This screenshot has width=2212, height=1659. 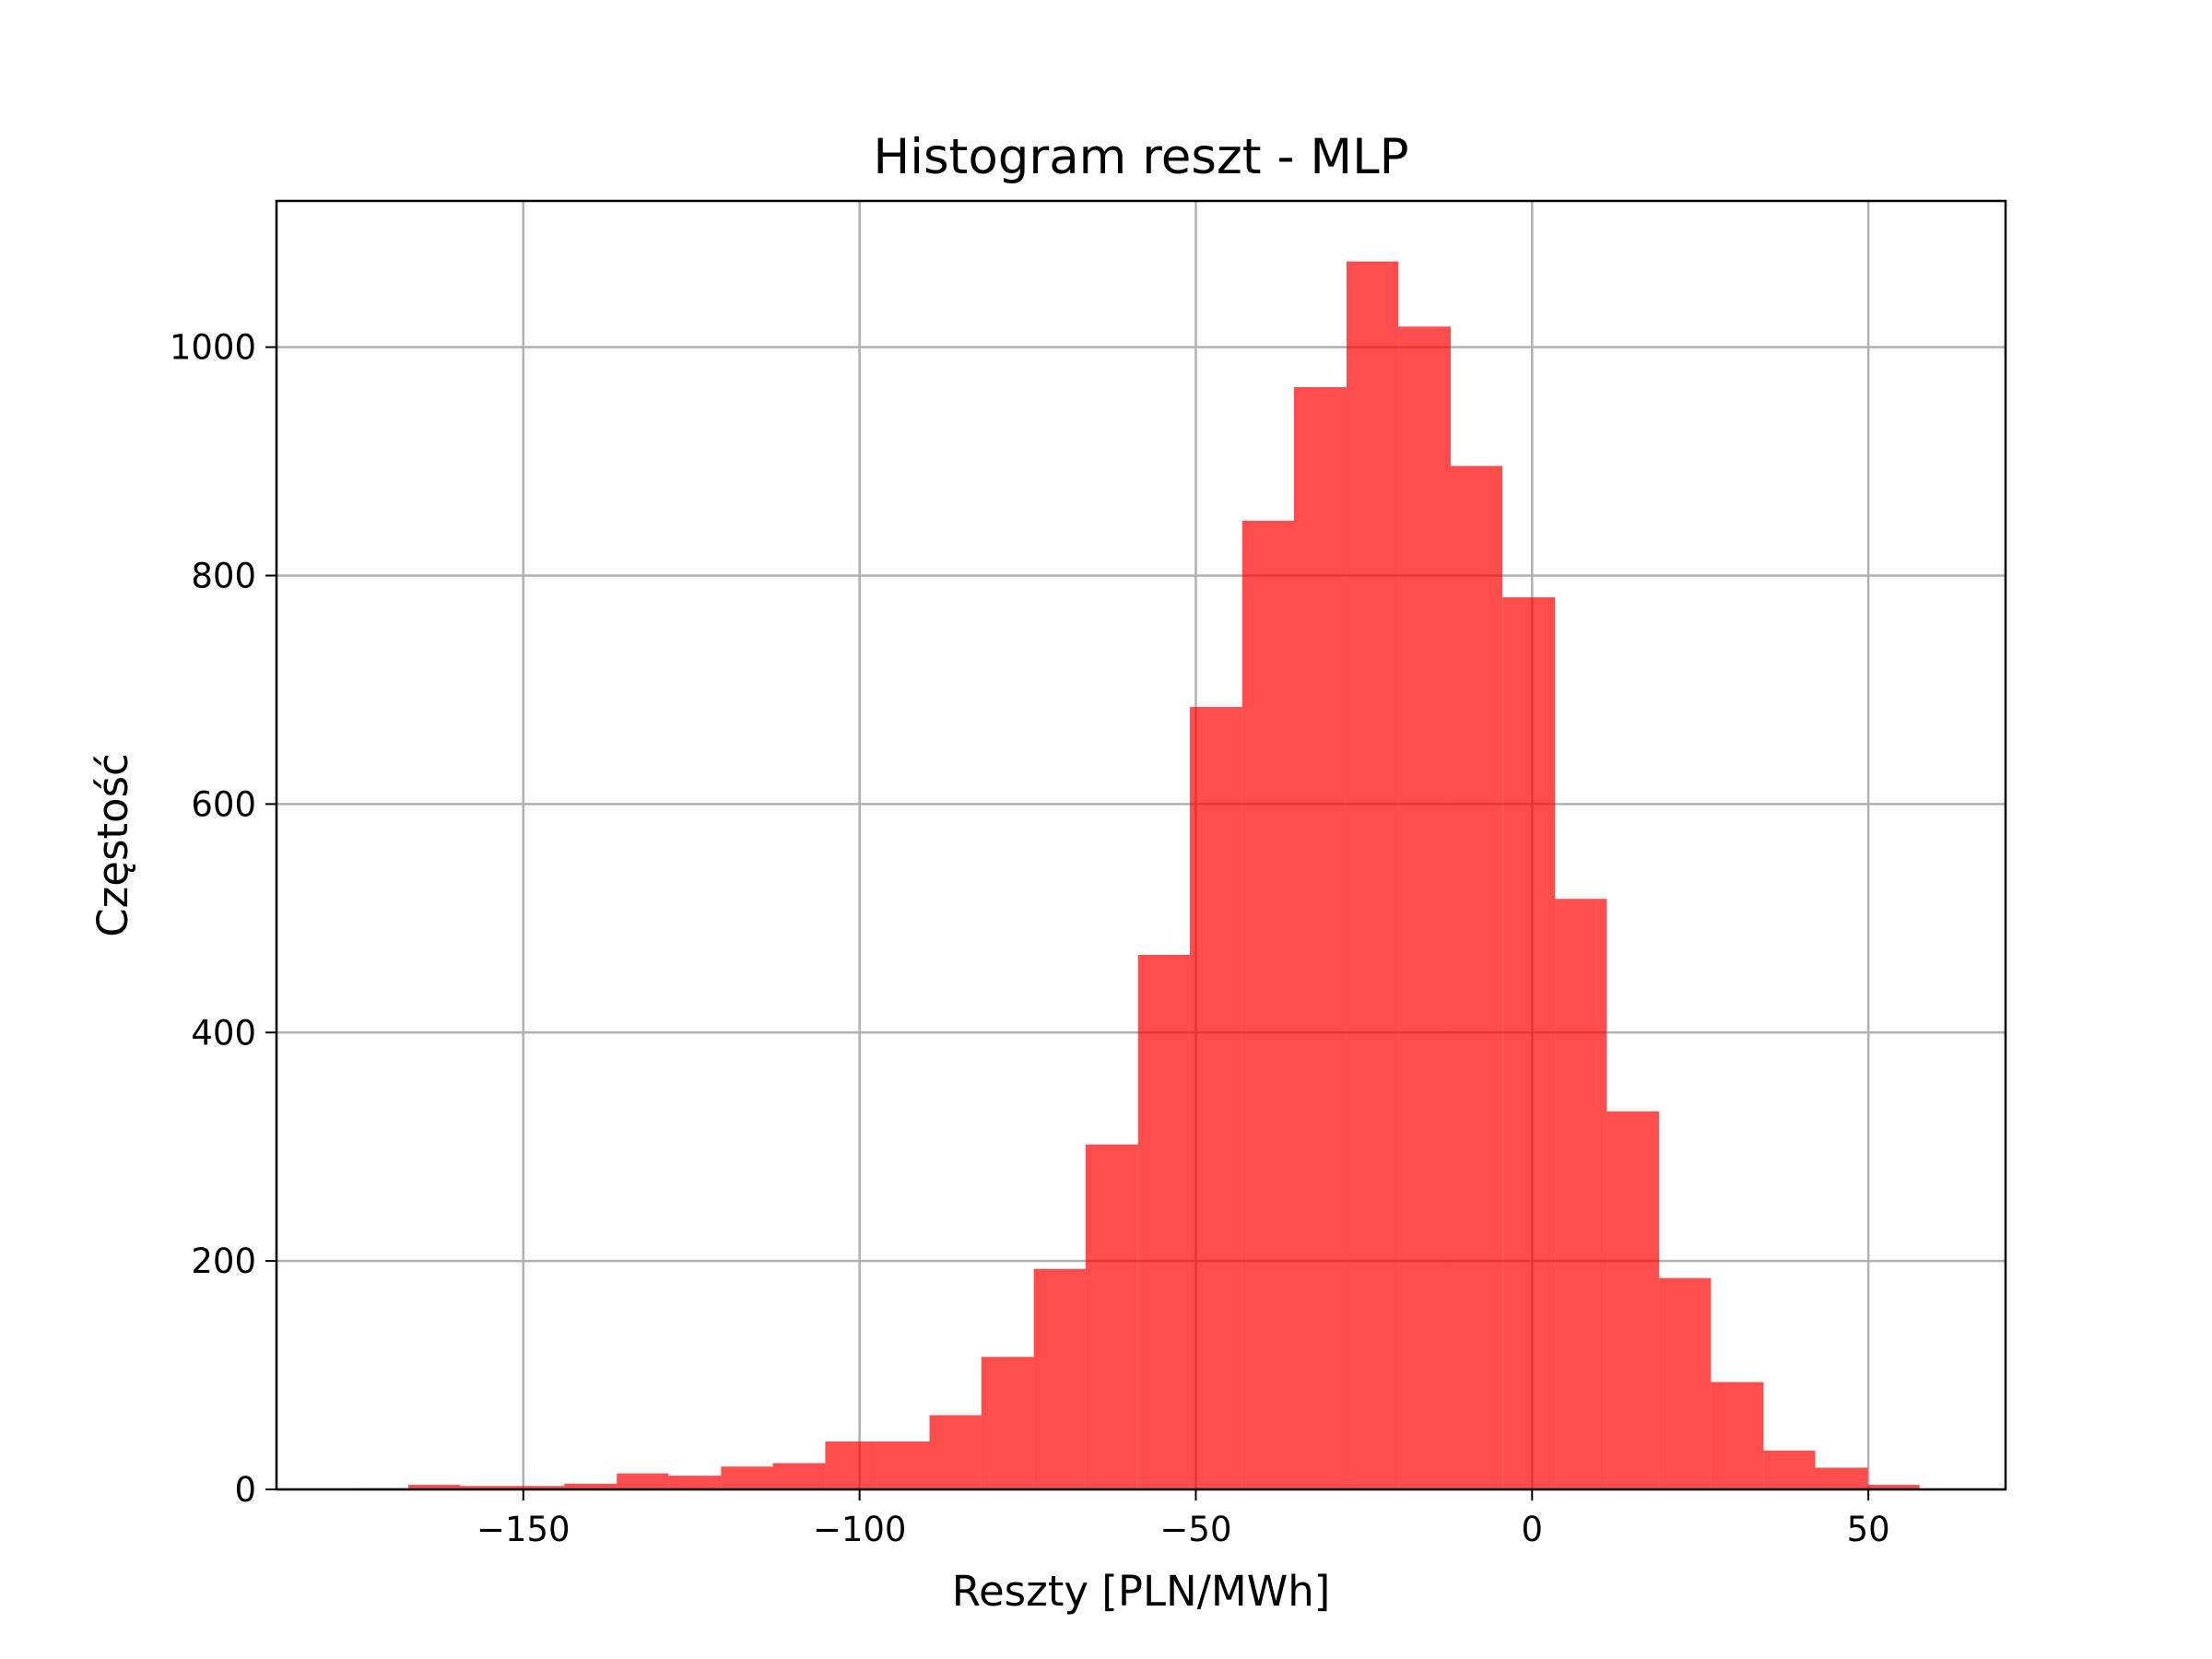 What do you see at coordinates (223, 919) in the screenshot?
I see `y-axis-ticks: 0 200 400 600 800 1000` at bounding box center [223, 919].